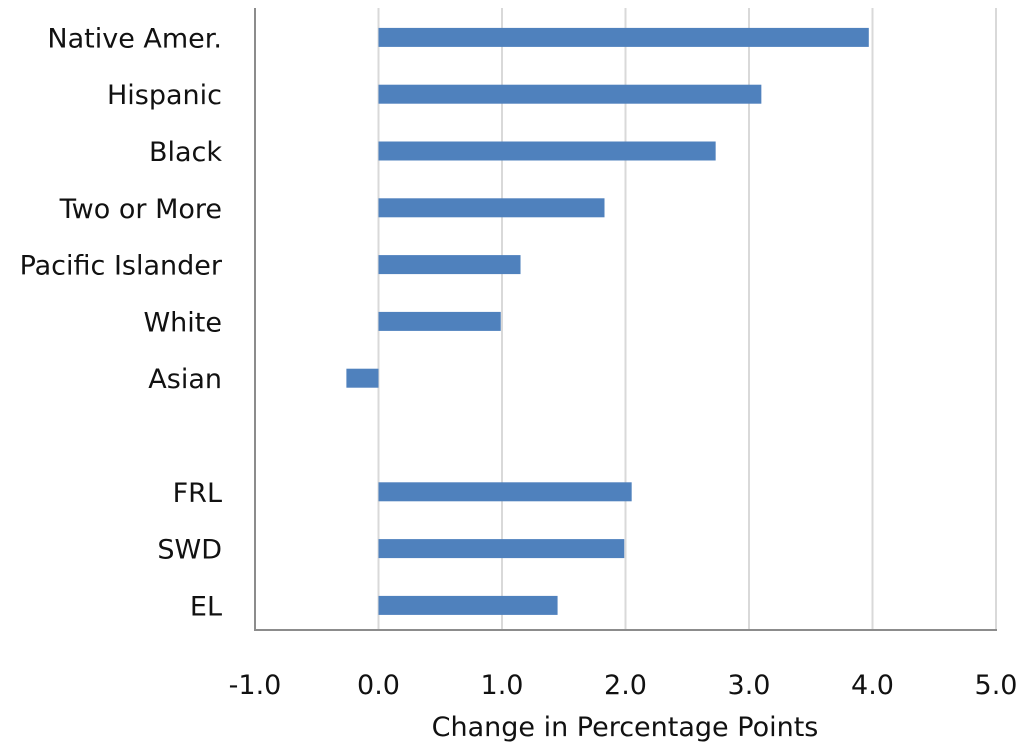 Image resolution: width=1020 pixels, height=748 pixels. Describe the element at coordinates (185, 379) in the screenshot. I see `category-label: Asian` at that location.